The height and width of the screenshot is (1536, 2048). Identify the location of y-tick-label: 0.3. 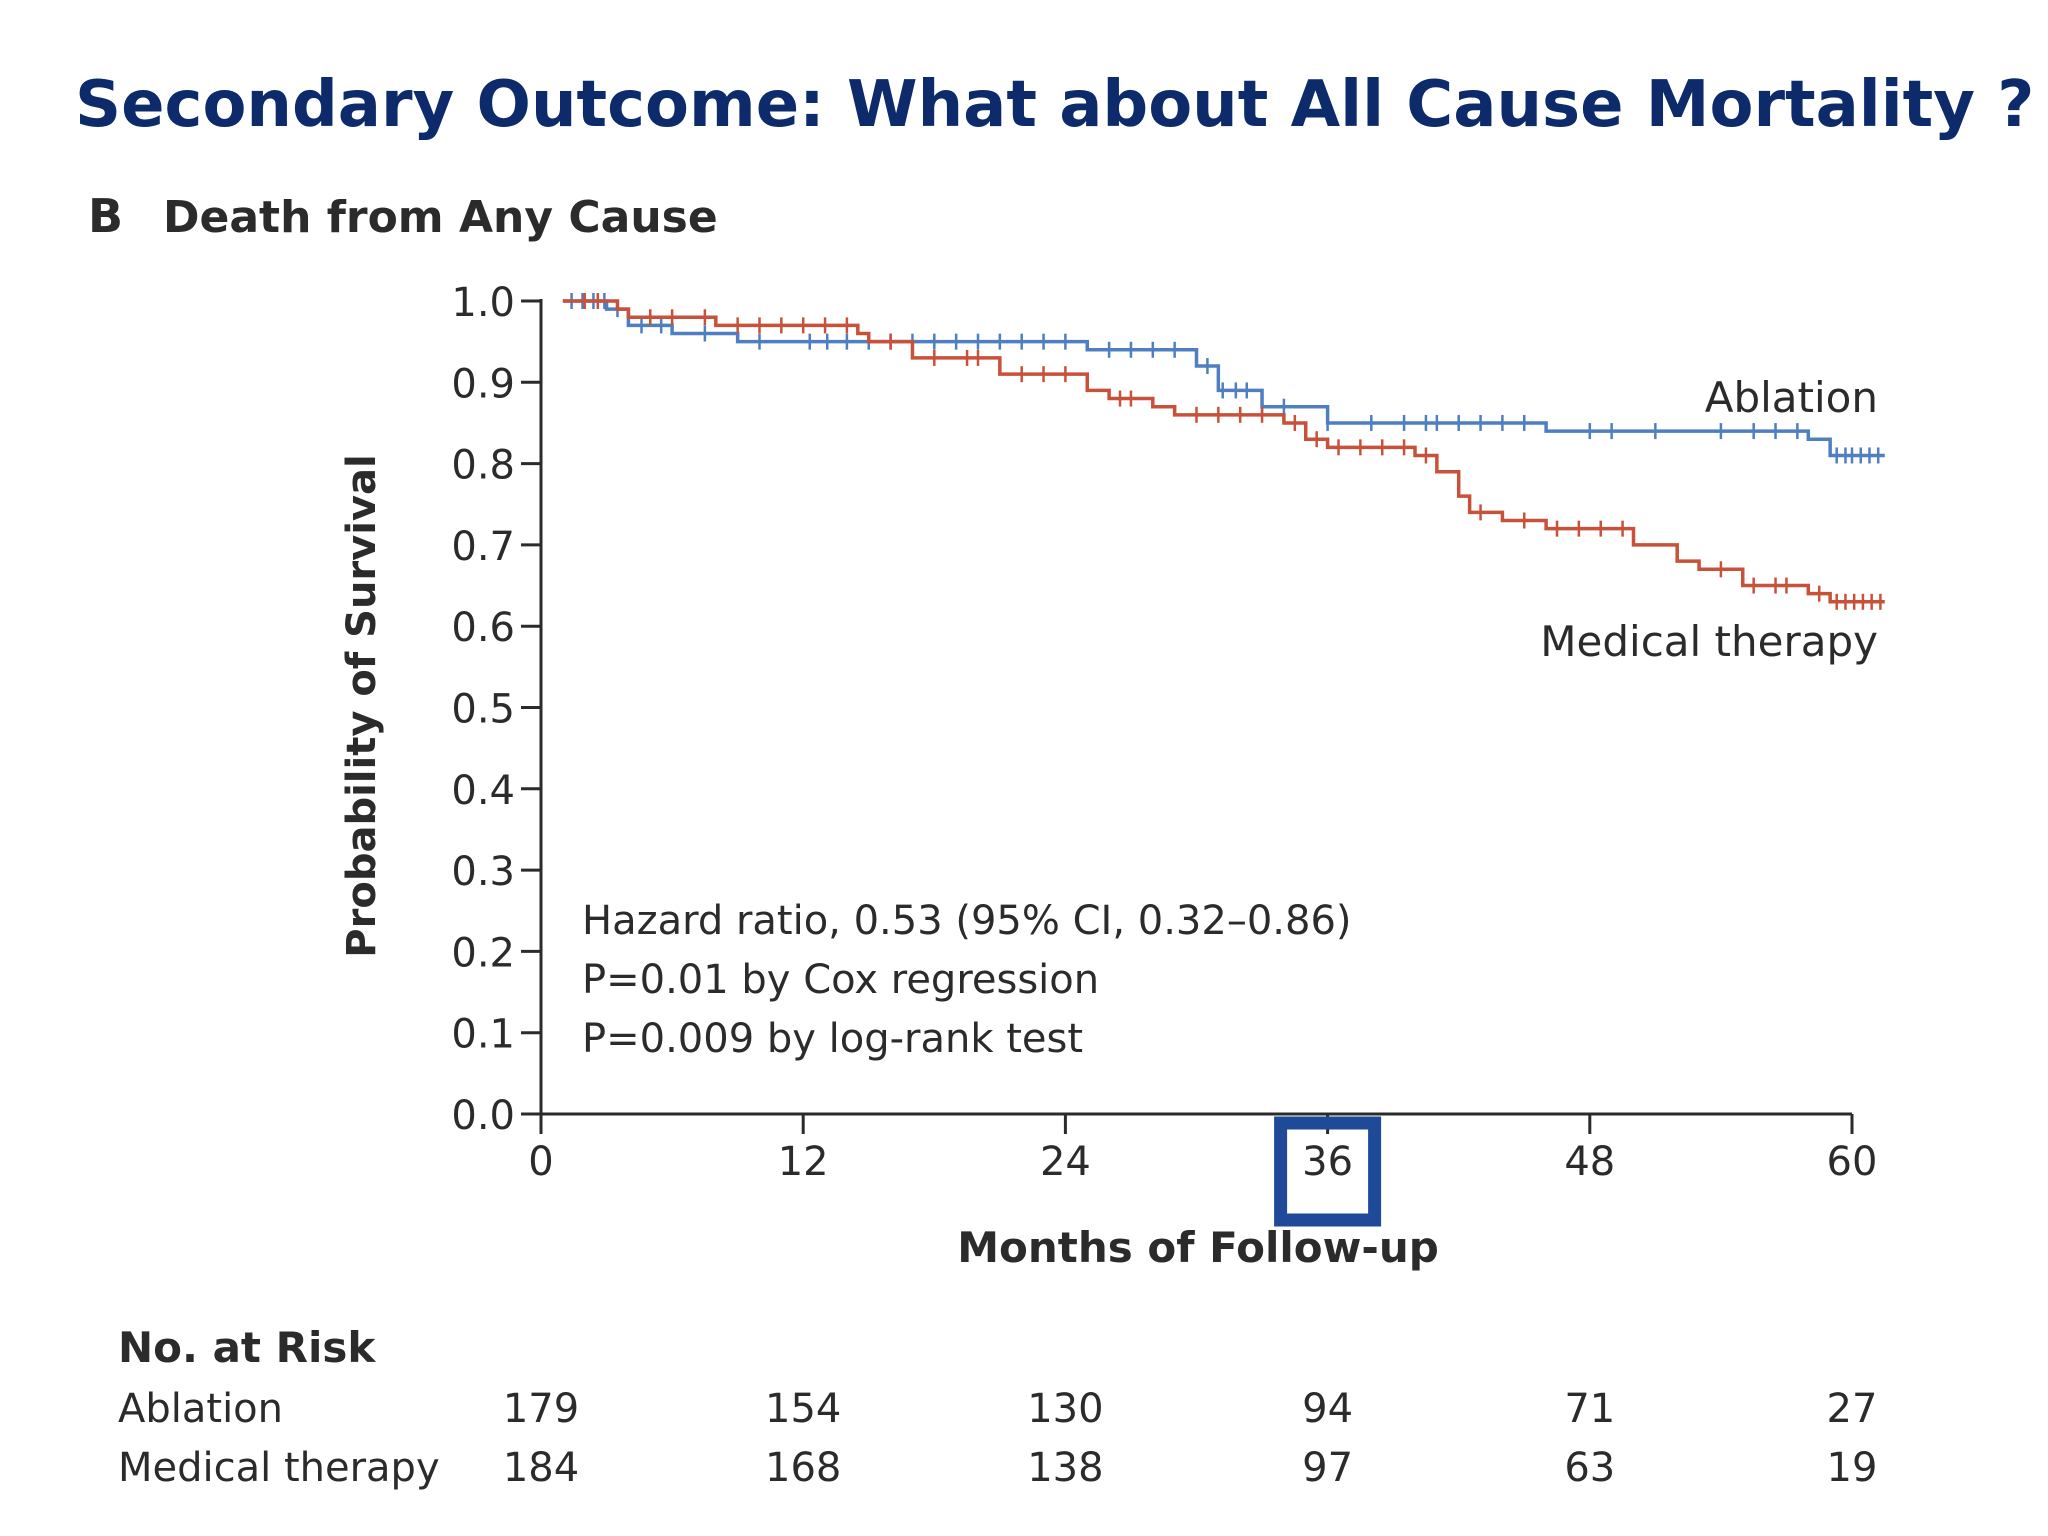
(483, 872).